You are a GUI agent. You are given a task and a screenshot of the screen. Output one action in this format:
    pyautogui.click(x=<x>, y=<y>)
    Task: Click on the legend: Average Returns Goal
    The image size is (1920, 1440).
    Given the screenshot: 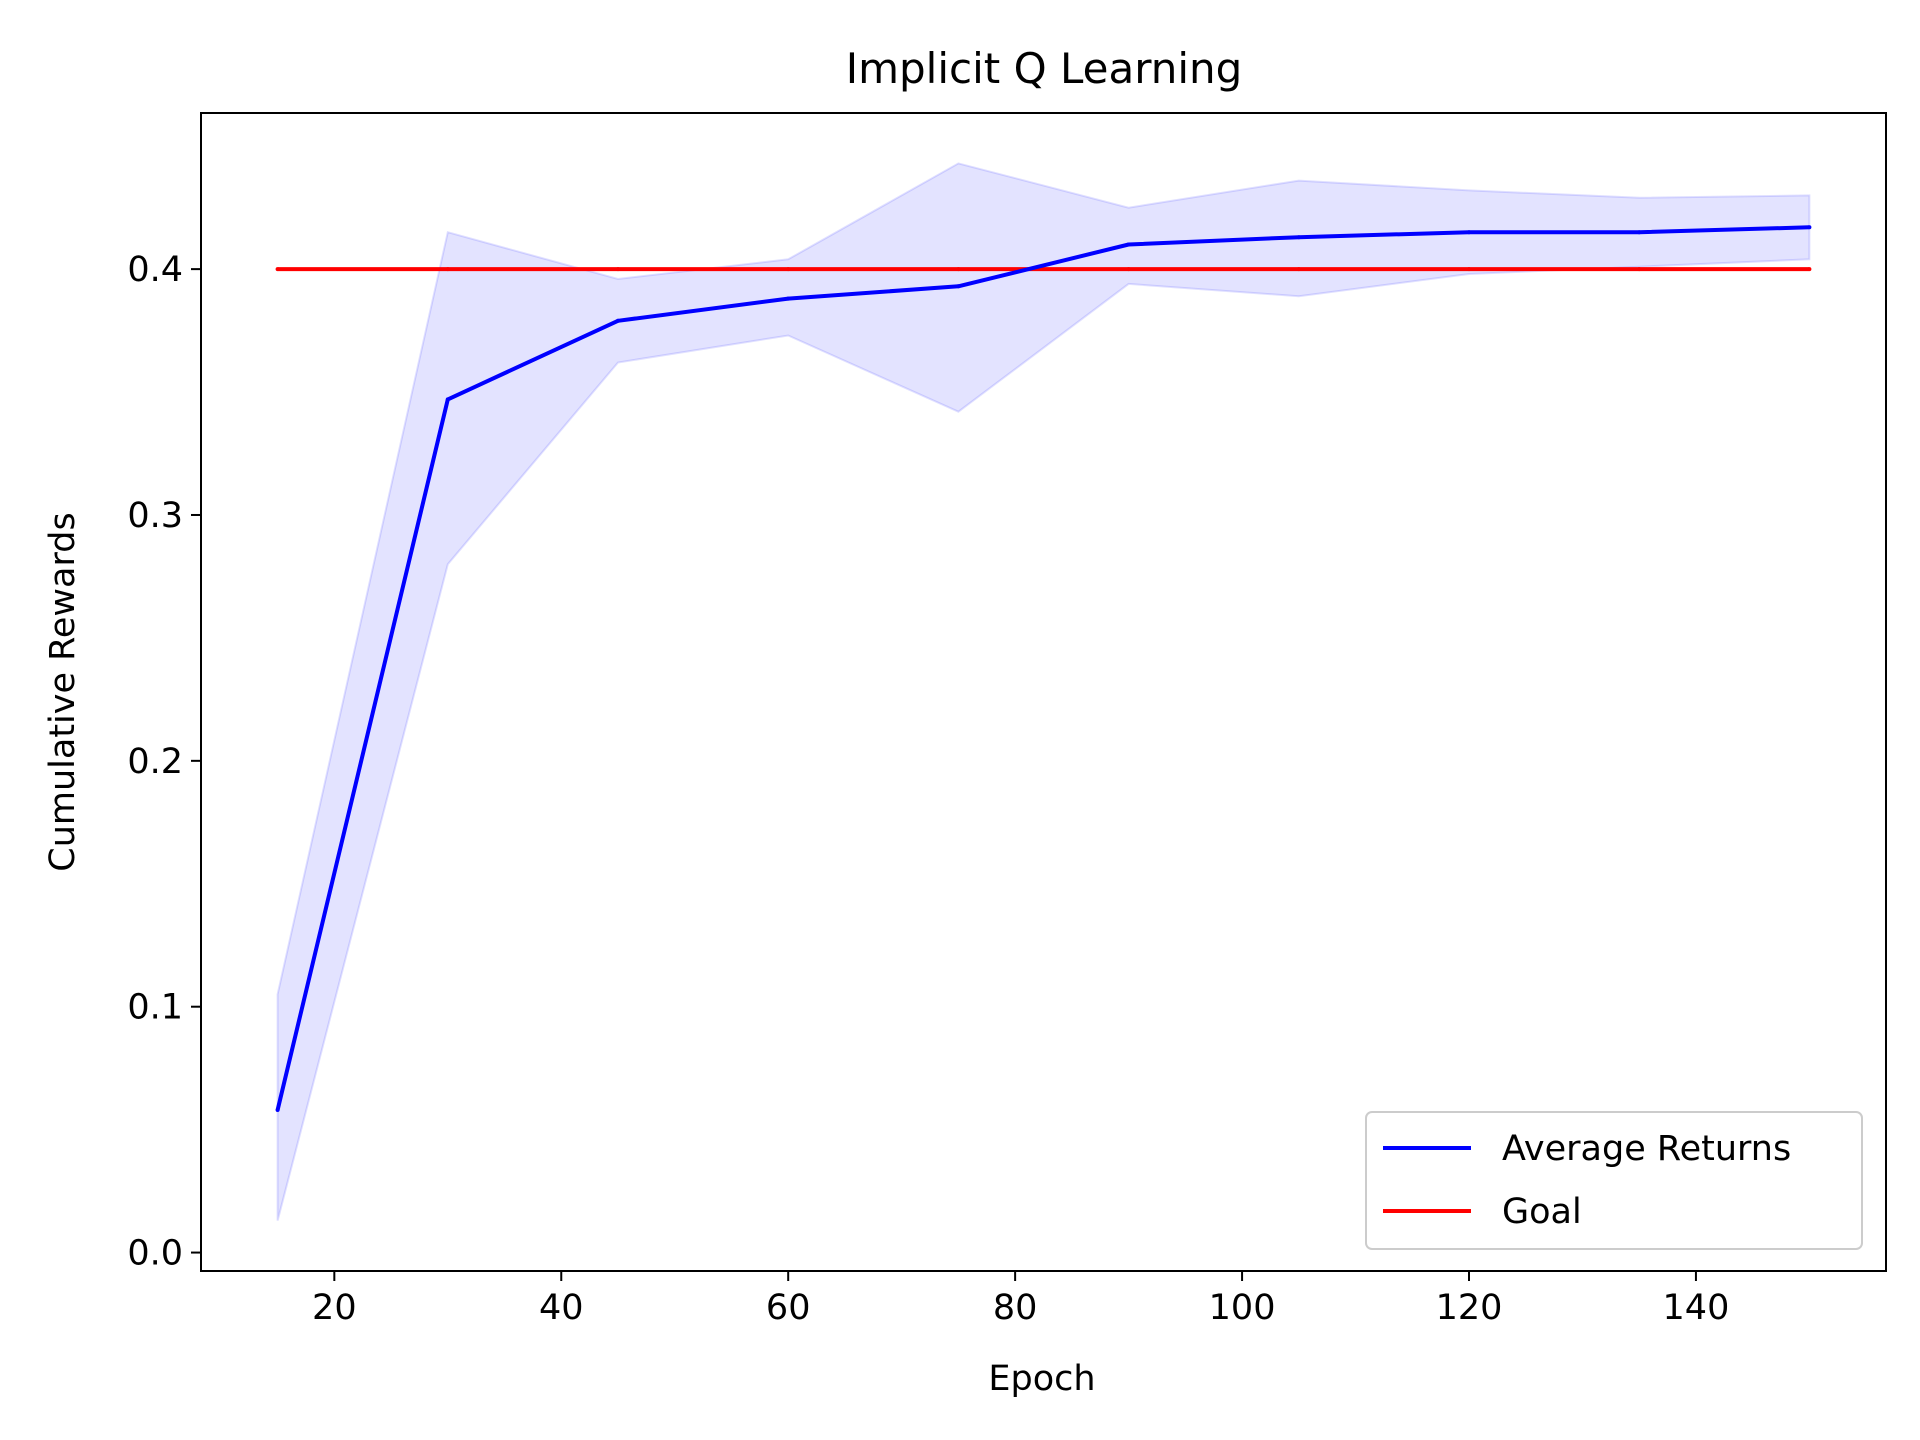 What is the action you would take?
    pyautogui.click(x=1614, y=1180)
    